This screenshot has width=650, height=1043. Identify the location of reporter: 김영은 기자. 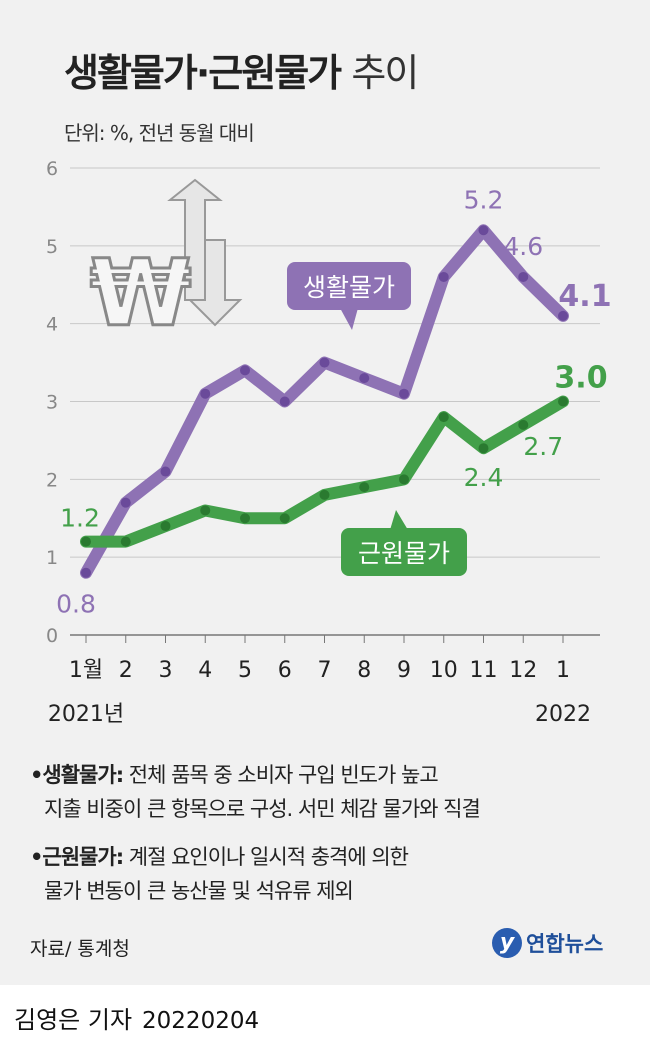
(73, 1020).